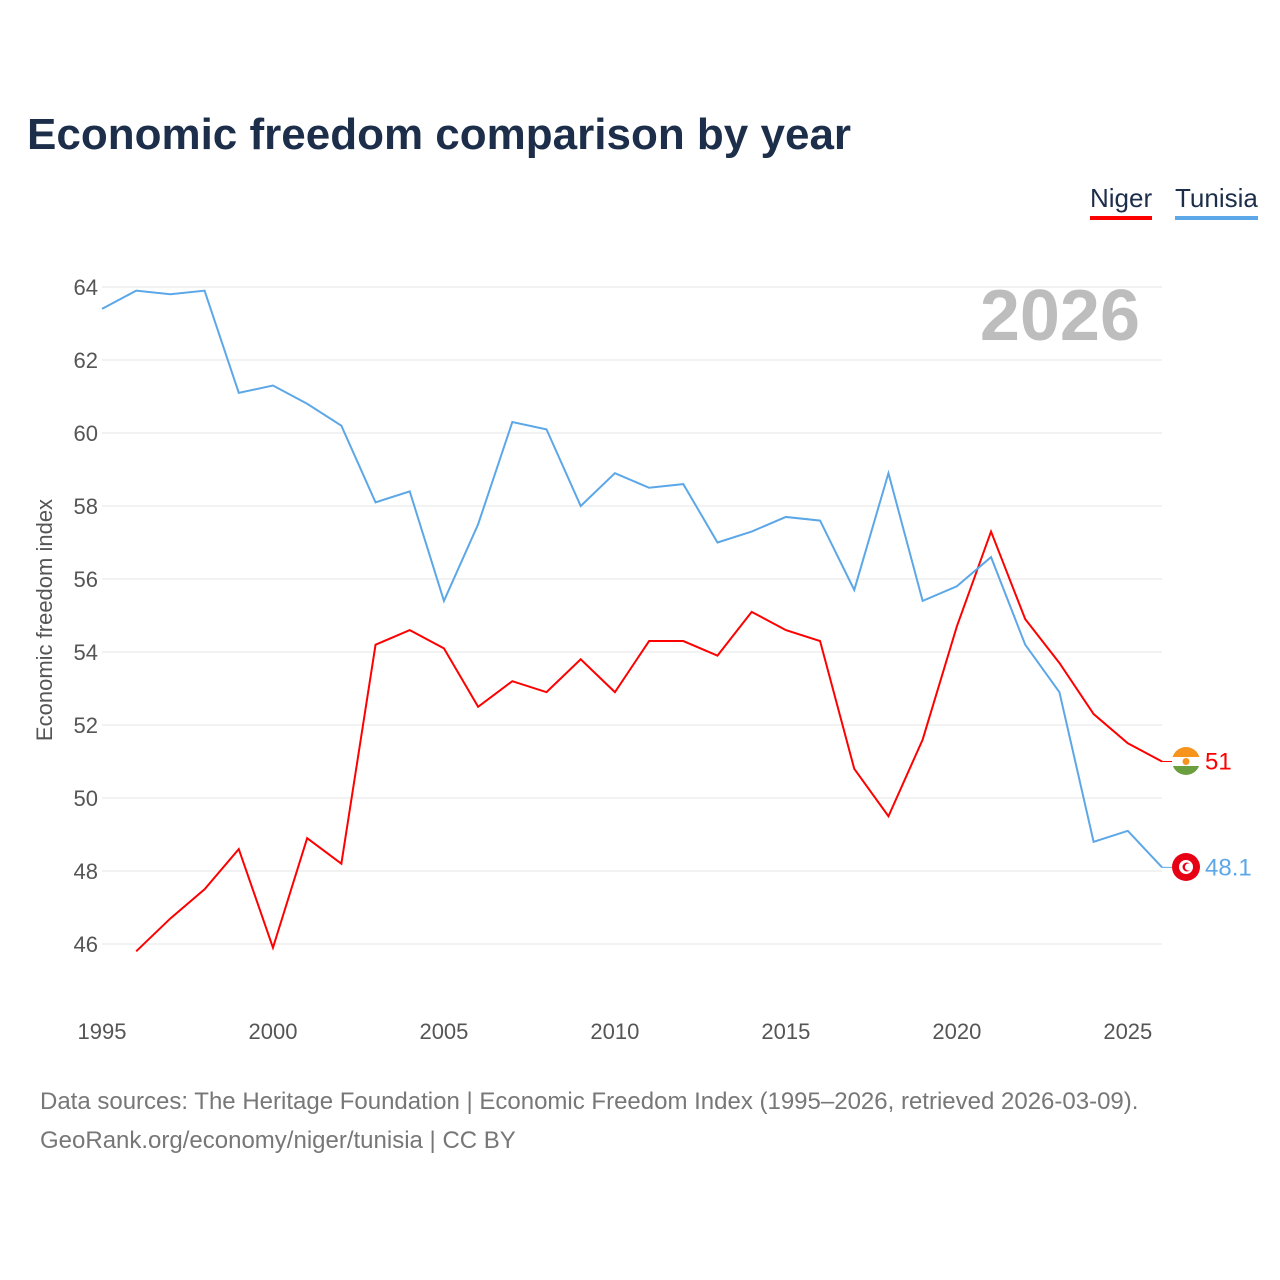  I want to click on chart-title: Economic freedom comparison by year, so click(439, 134).